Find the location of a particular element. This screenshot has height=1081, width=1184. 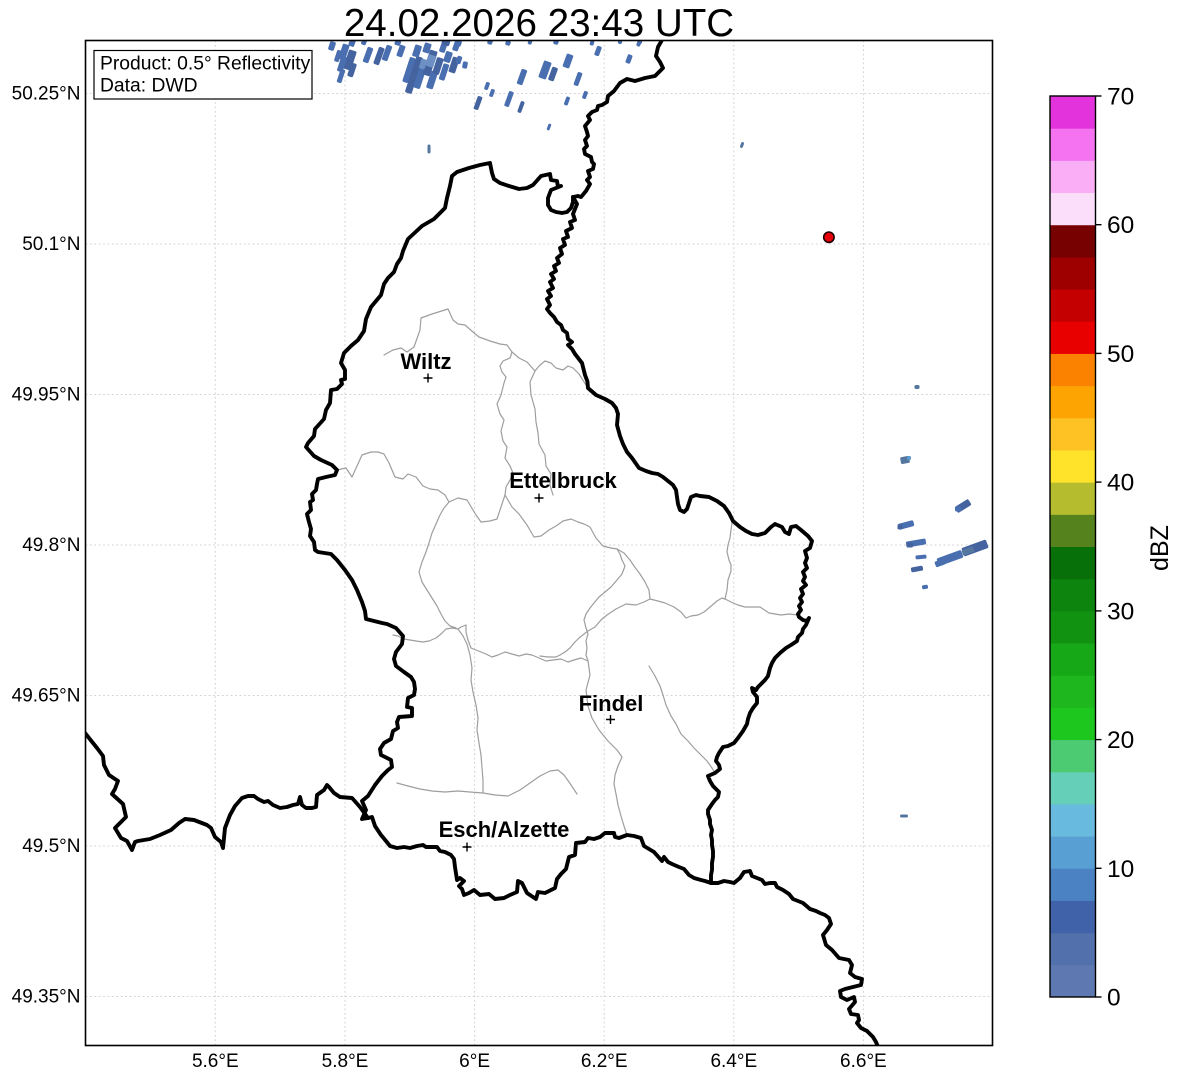

svg-text: 6.2°E is located at coordinates (604, 1061).